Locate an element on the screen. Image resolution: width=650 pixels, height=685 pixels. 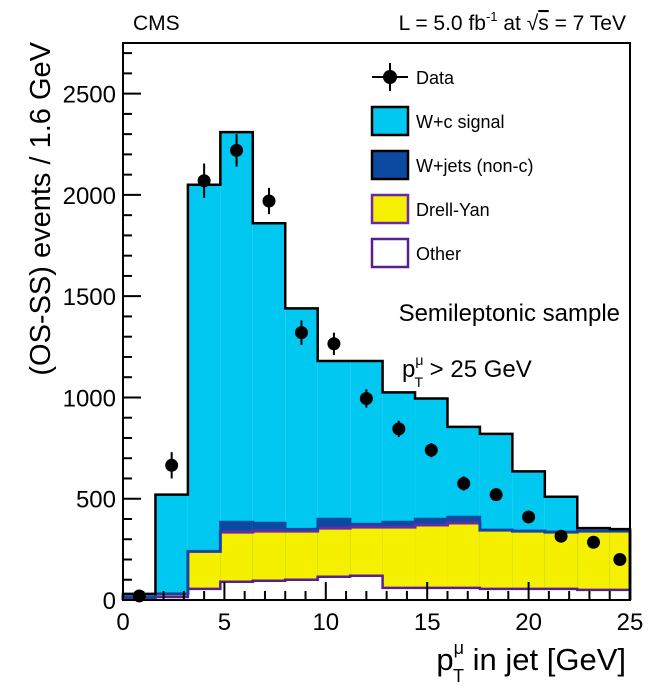
experiment-label: CMS is located at coordinates (156, 23).